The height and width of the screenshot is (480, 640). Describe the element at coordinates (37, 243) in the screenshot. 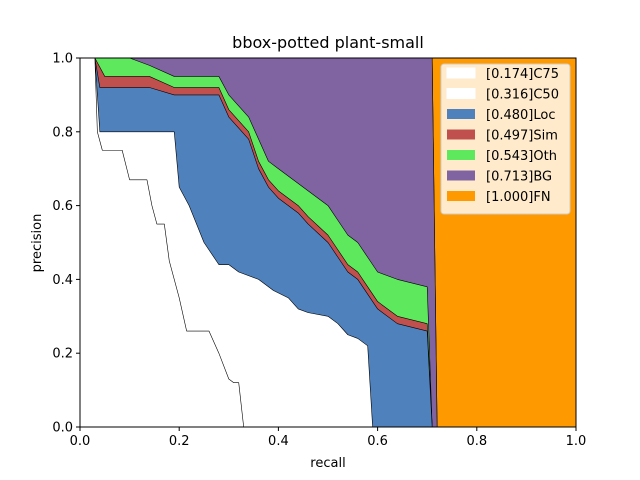

I see `y-axis-label: precision` at that location.